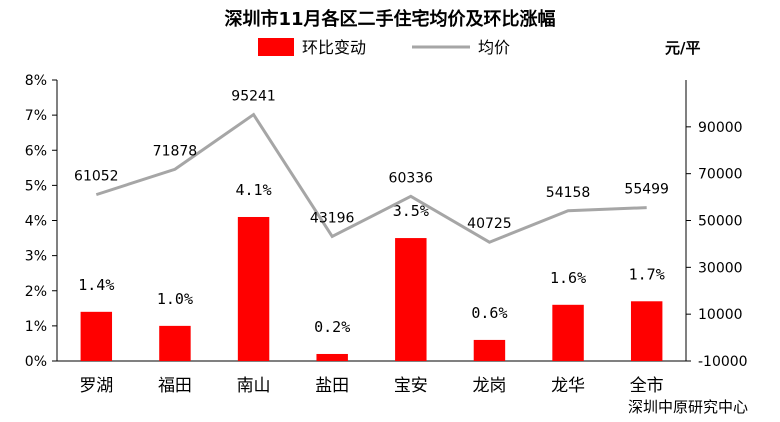 This screenshot has height=422, width=780. I want to click on chart-title: 深圳市11月各区二手住宅均价及环比涨幅, so click(389, 19).